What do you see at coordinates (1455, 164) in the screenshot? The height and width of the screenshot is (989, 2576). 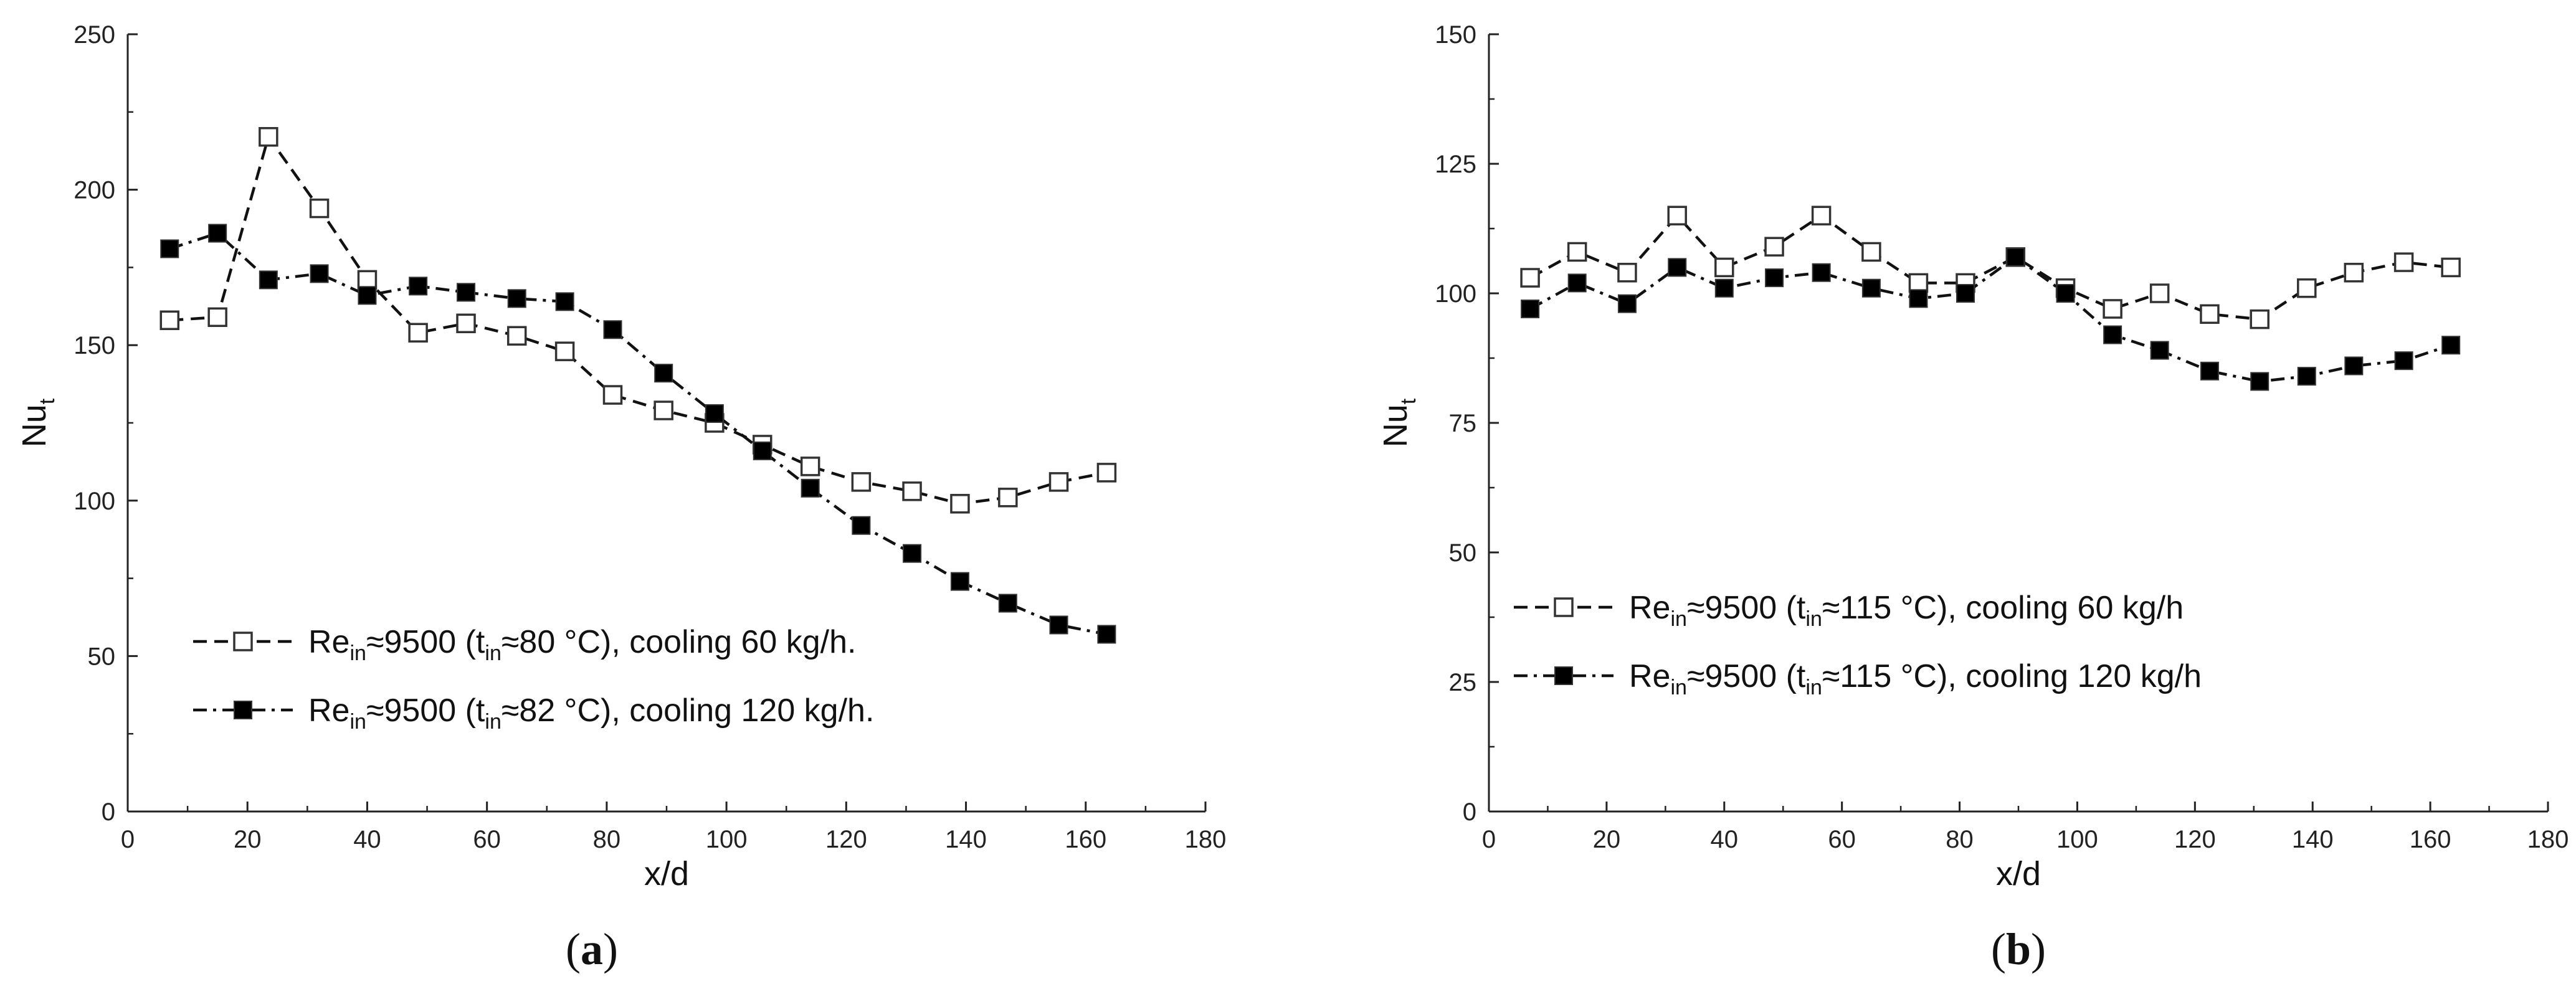 I see `y-tick-label: 125` at bounding box center [1455, 164].